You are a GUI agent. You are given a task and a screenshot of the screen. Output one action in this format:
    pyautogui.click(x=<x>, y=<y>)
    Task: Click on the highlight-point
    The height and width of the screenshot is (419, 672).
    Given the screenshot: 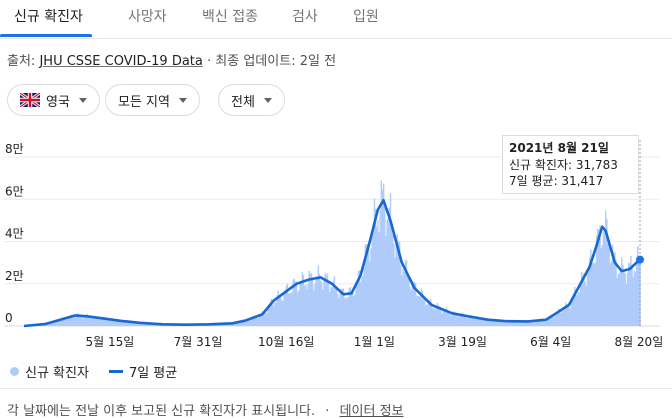 What is the action you would take?
    pyautogui.click(x=640, y=259)
    